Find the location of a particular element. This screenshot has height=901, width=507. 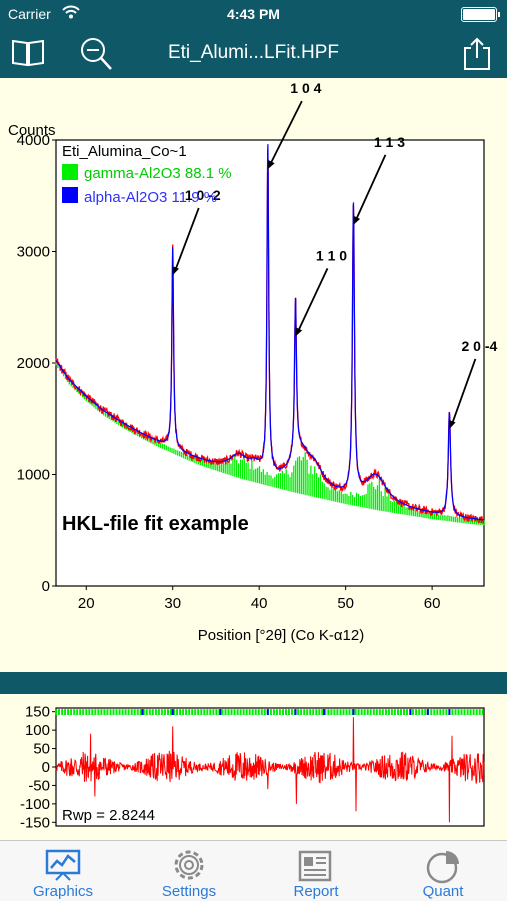

y-tick-label: -150 is located at coordinates (35, 822).